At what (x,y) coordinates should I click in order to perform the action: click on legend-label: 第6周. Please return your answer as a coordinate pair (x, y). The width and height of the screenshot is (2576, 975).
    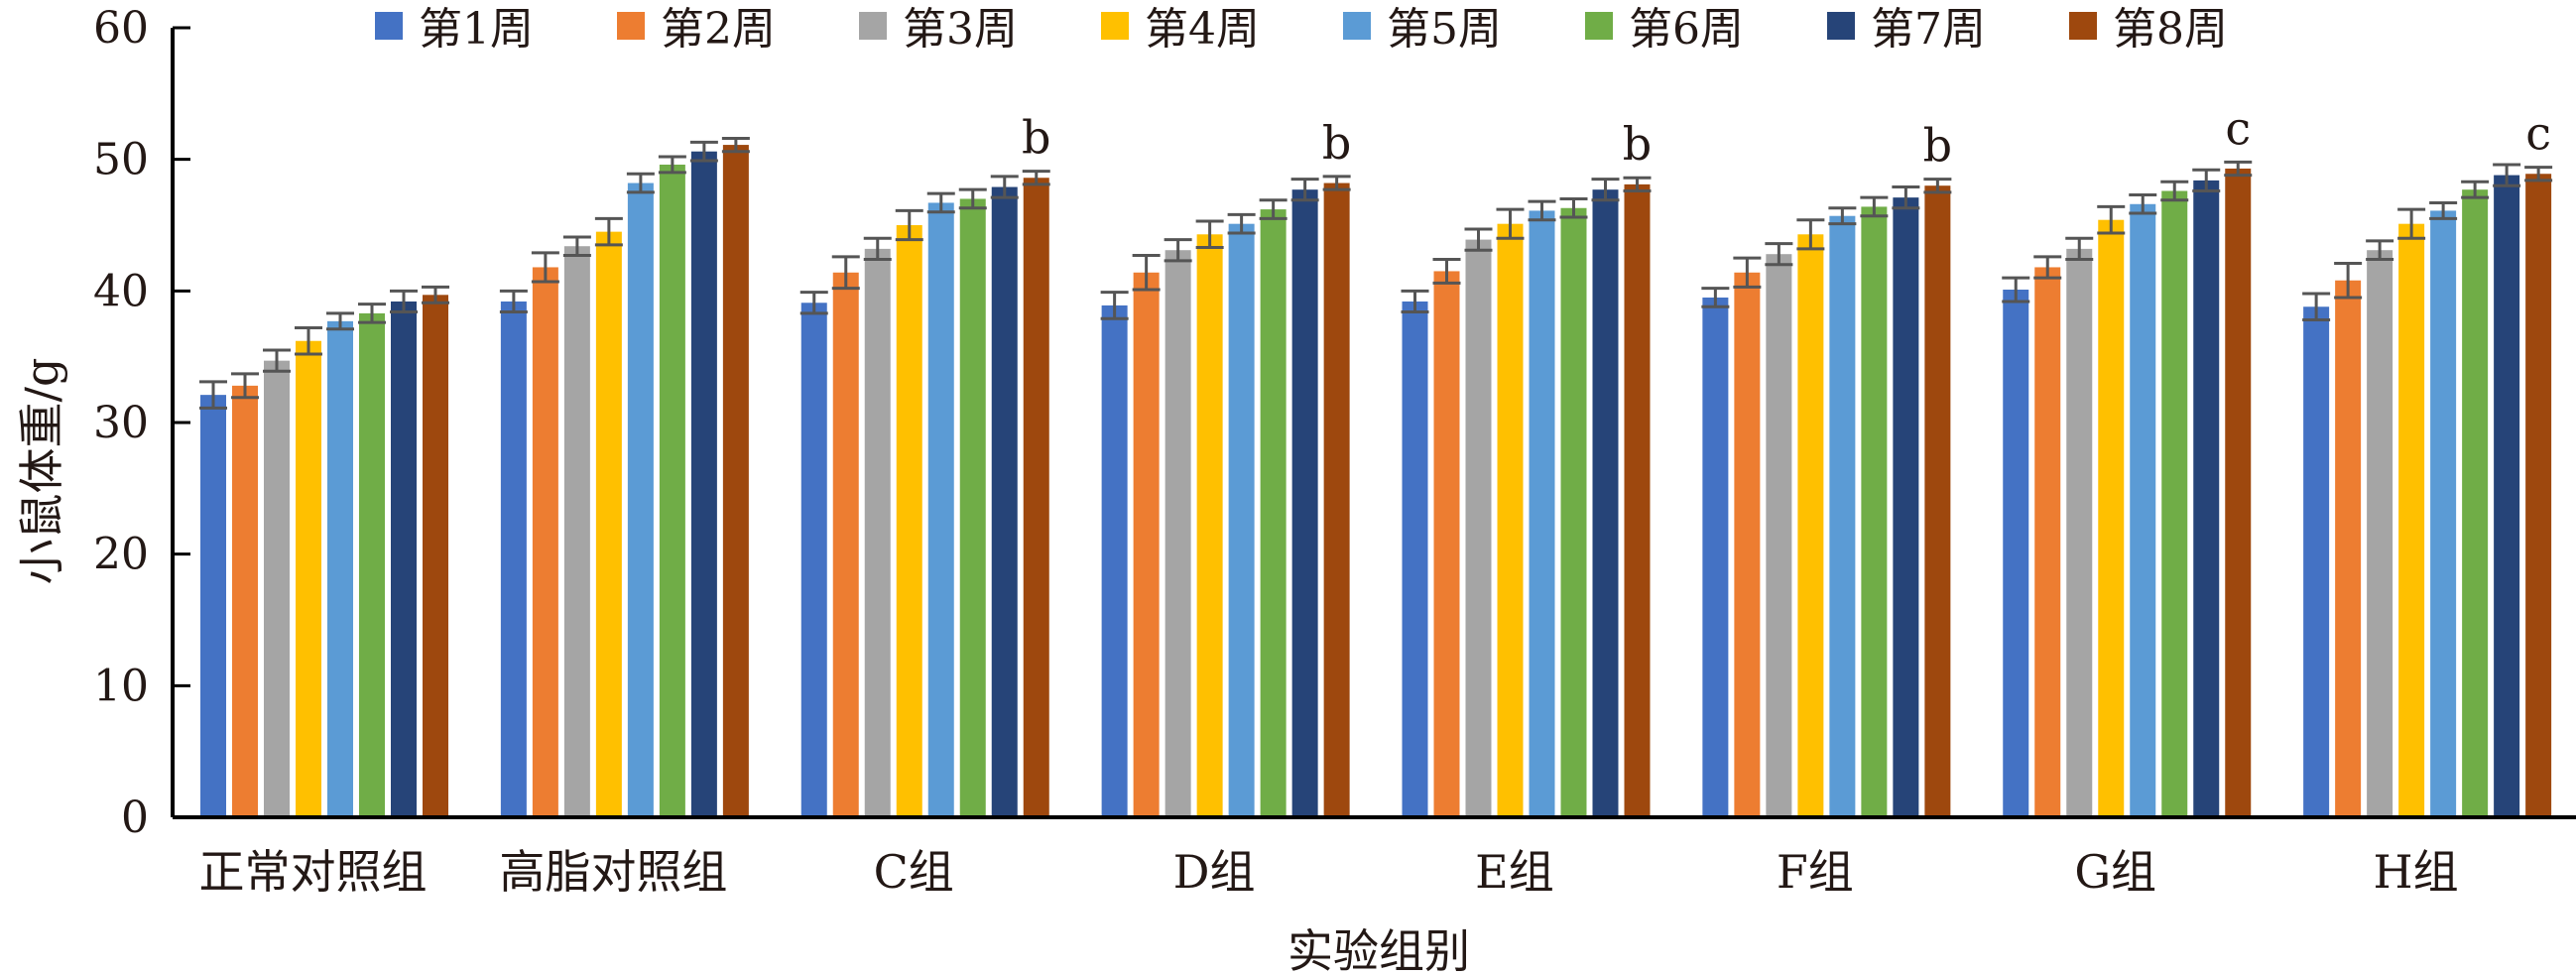
    Looking at the image, I should click on (1686, 30).